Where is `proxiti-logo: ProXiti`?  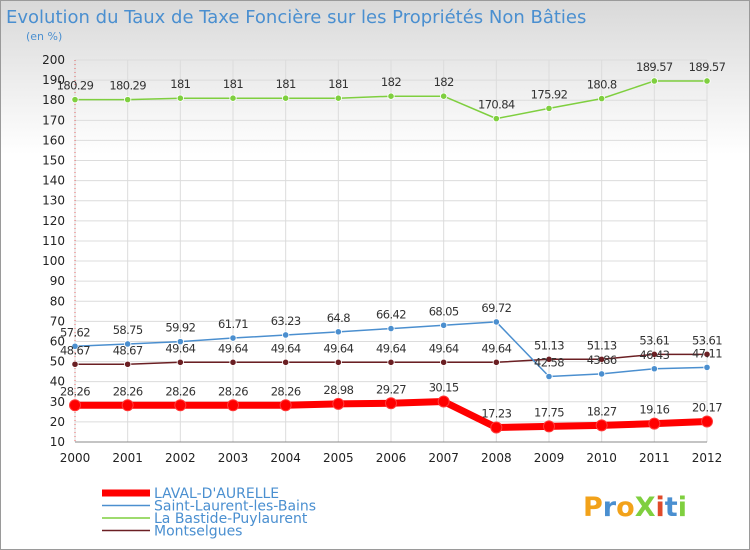 proxiti-logo: ProXiti is located at coordinates (635, 507).